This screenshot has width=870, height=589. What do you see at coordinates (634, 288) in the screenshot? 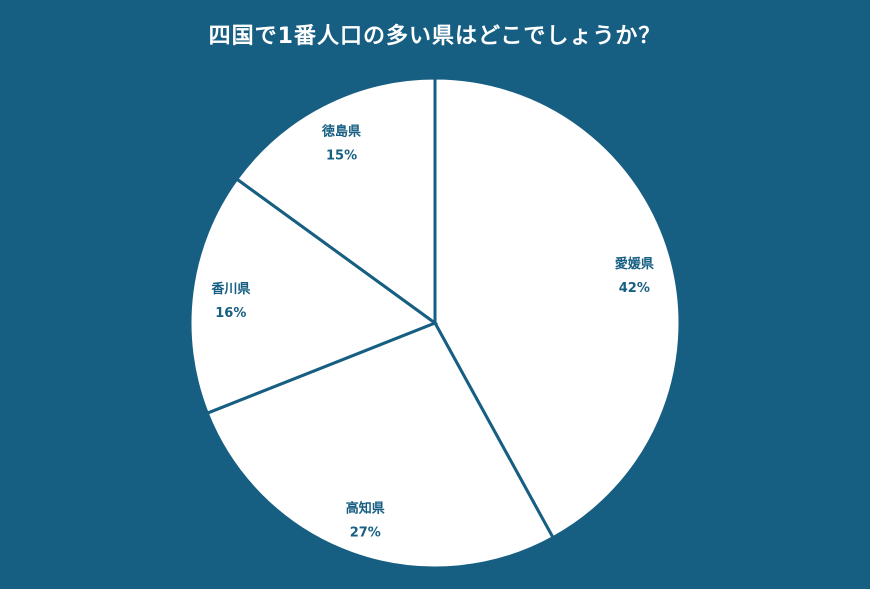
I see `slice-value-label: 42%` at bounding box center [634, 288].